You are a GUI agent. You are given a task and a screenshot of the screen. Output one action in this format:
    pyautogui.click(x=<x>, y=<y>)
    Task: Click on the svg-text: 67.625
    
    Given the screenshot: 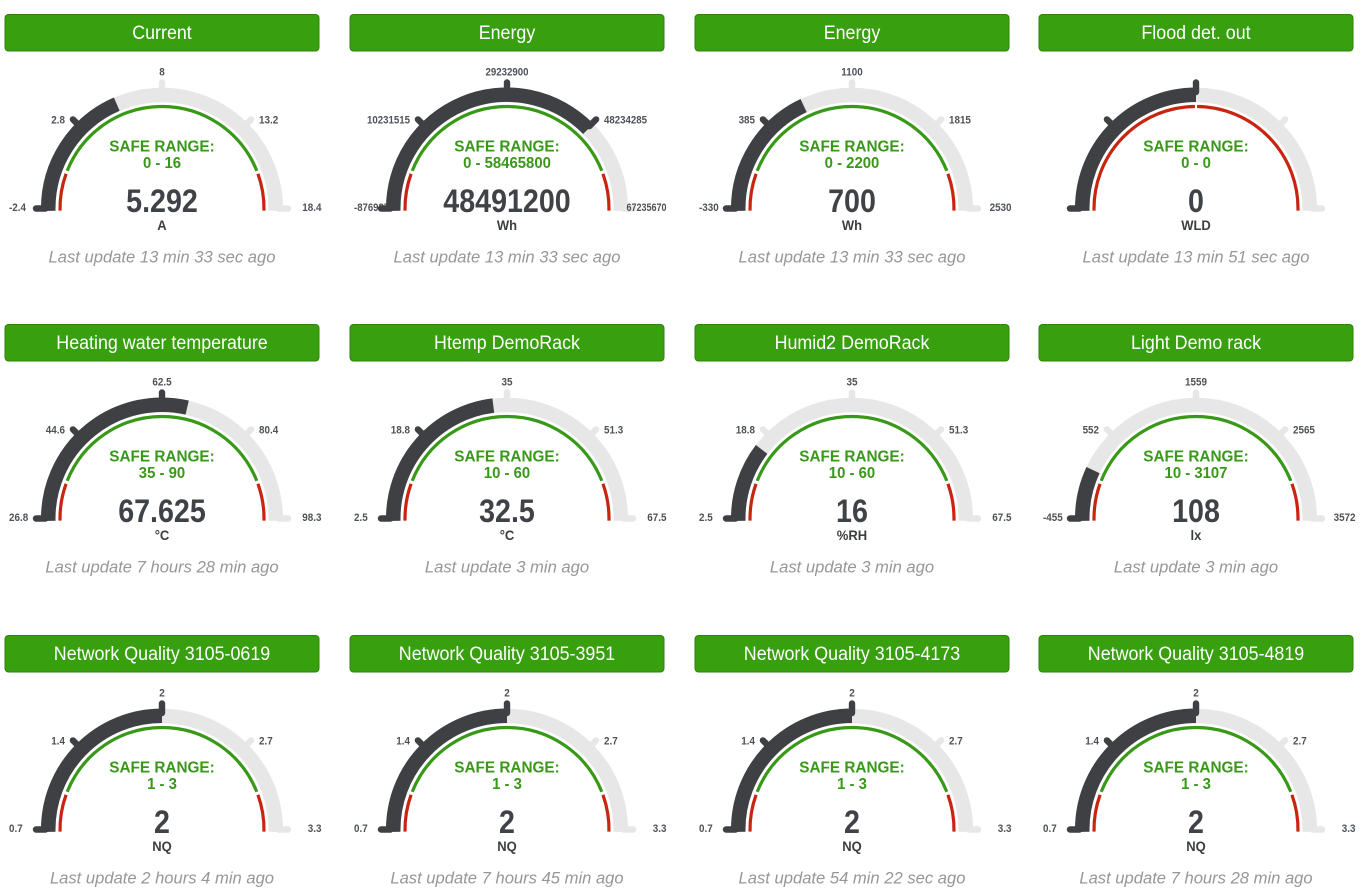 What is the action you would take?
    pyautogui.click(x=163, y=511)
    